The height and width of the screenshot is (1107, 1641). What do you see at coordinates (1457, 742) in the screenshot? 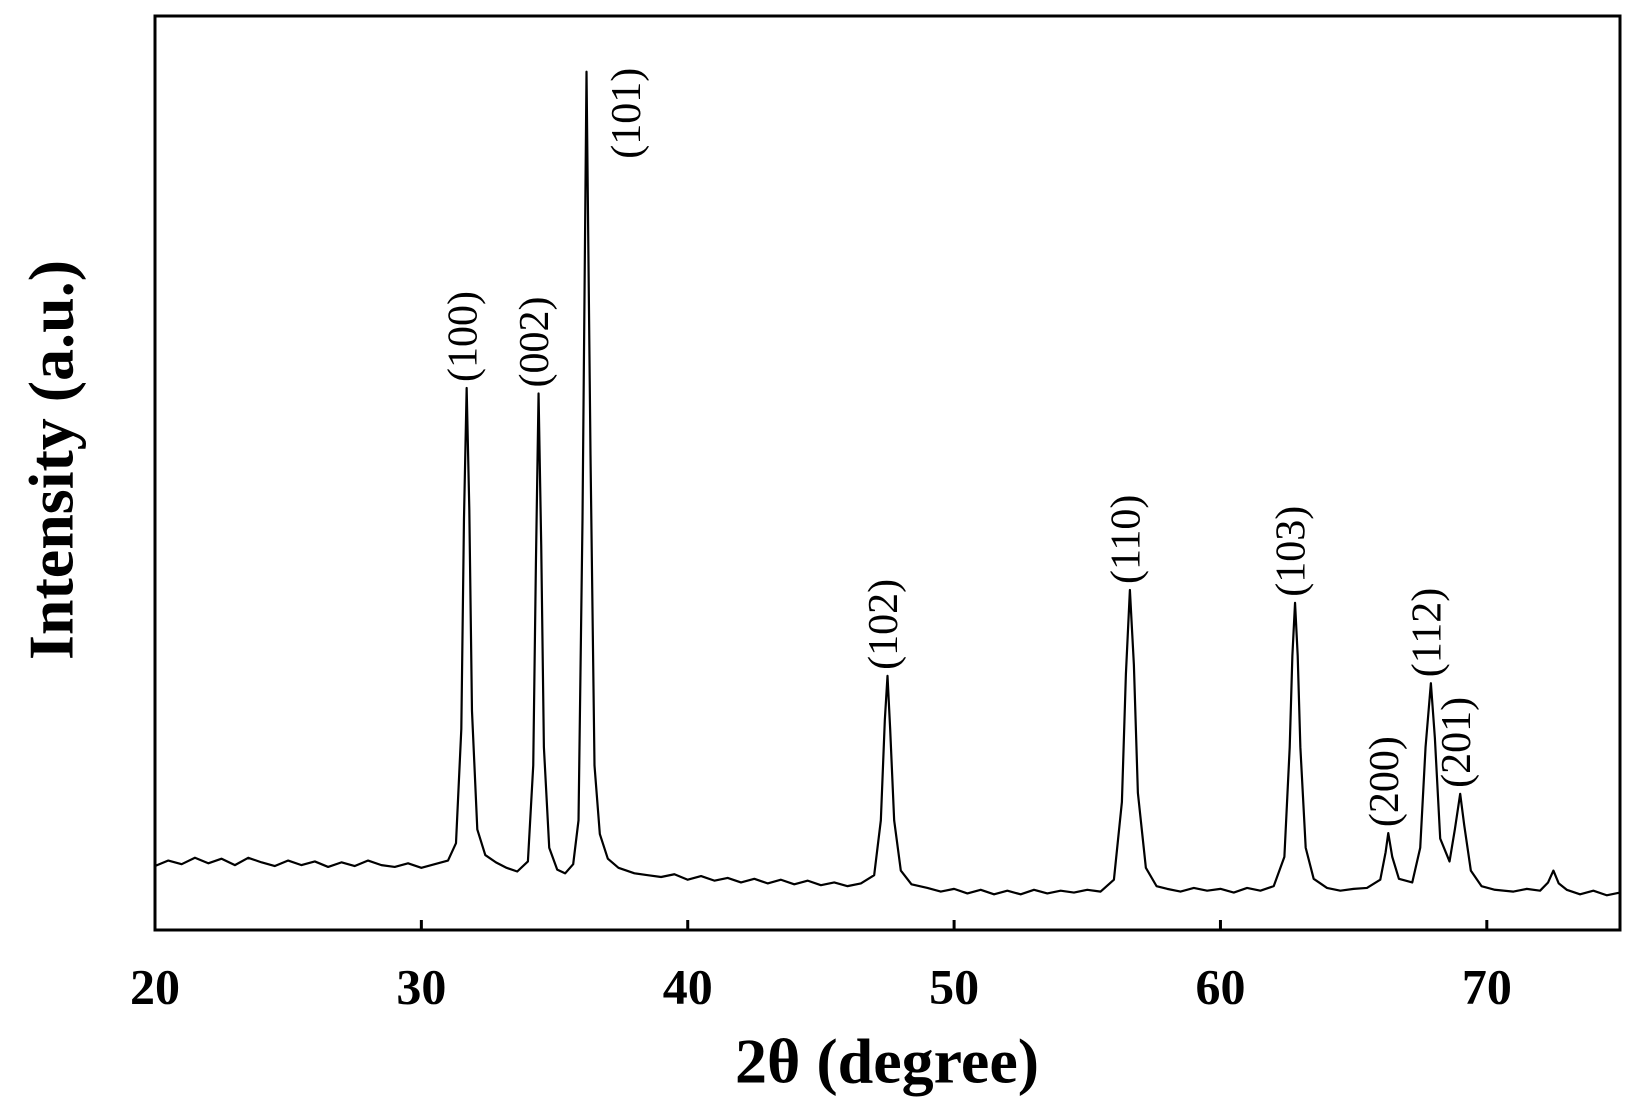
I see `peak-label: (201)` at bounding box center [1457, 742].